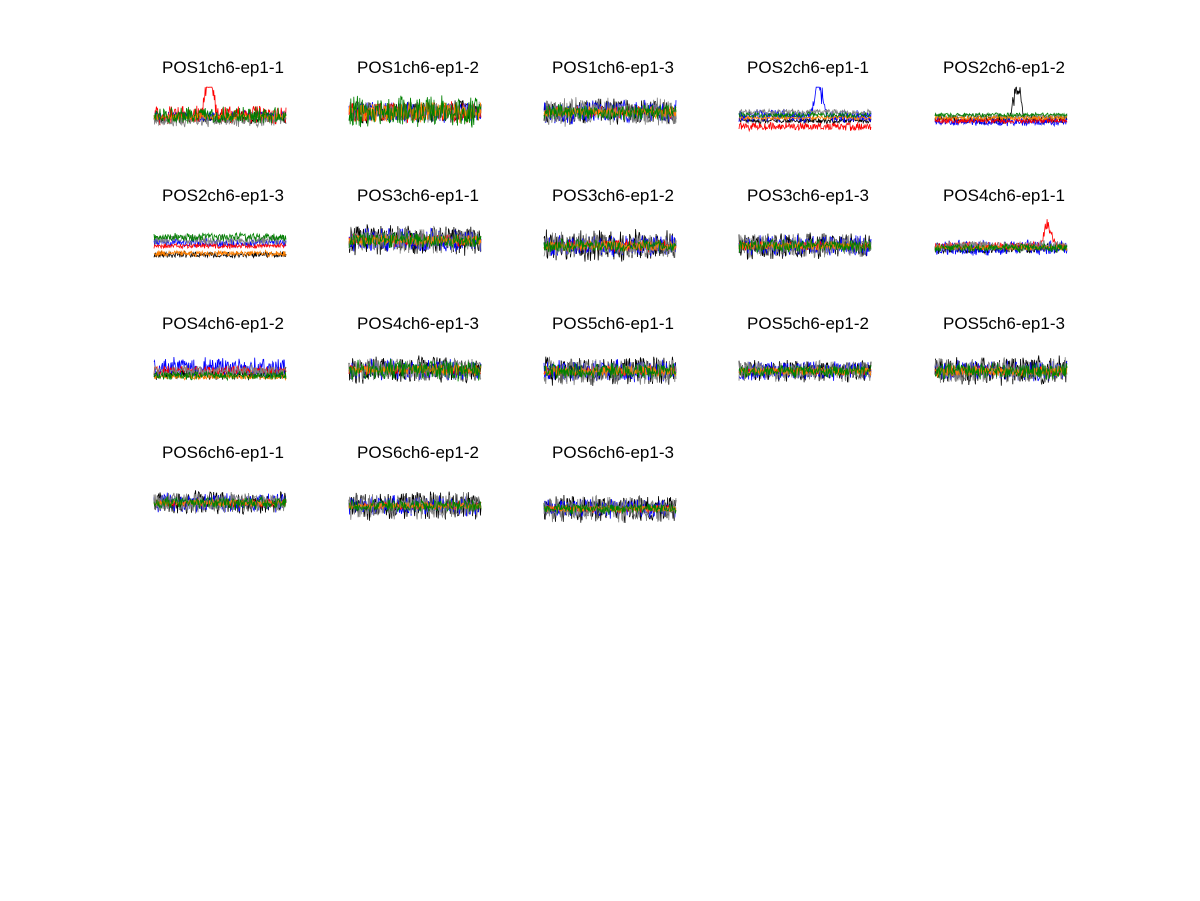 Image resolution: width=1200 pixels, height=901 pixels. I want to click on subplot-panel: POS1ch6-ep1-3, so click(628, 110).